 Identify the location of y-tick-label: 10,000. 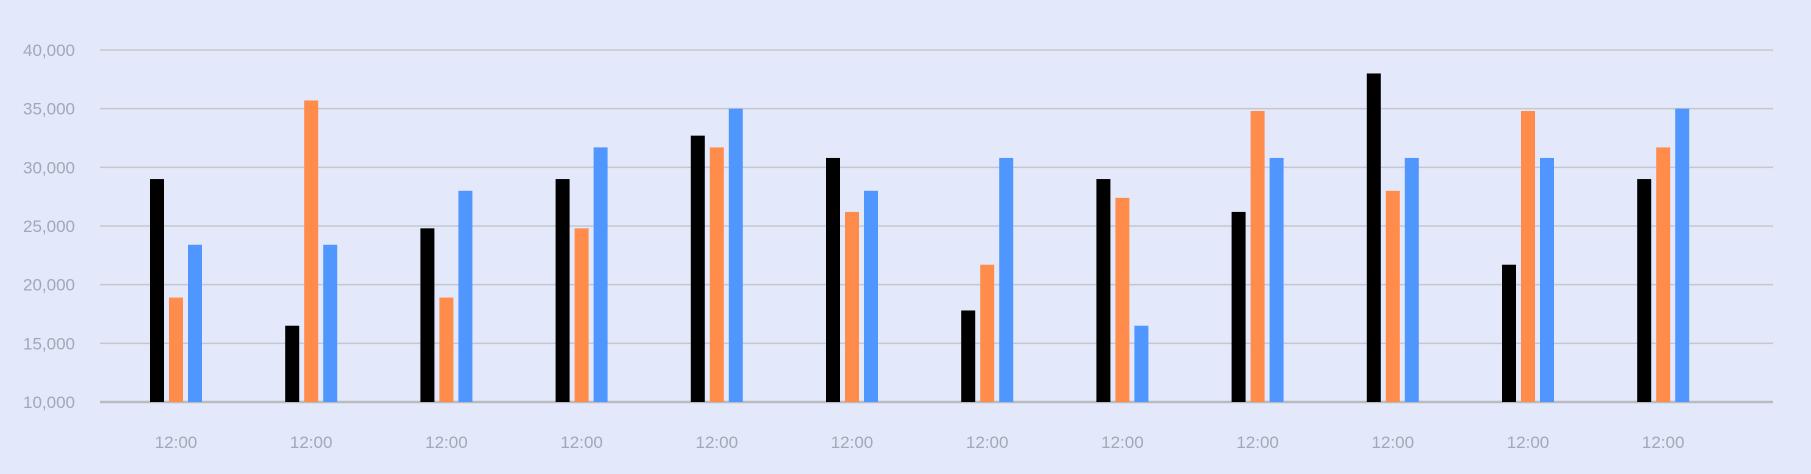
(49, 402).